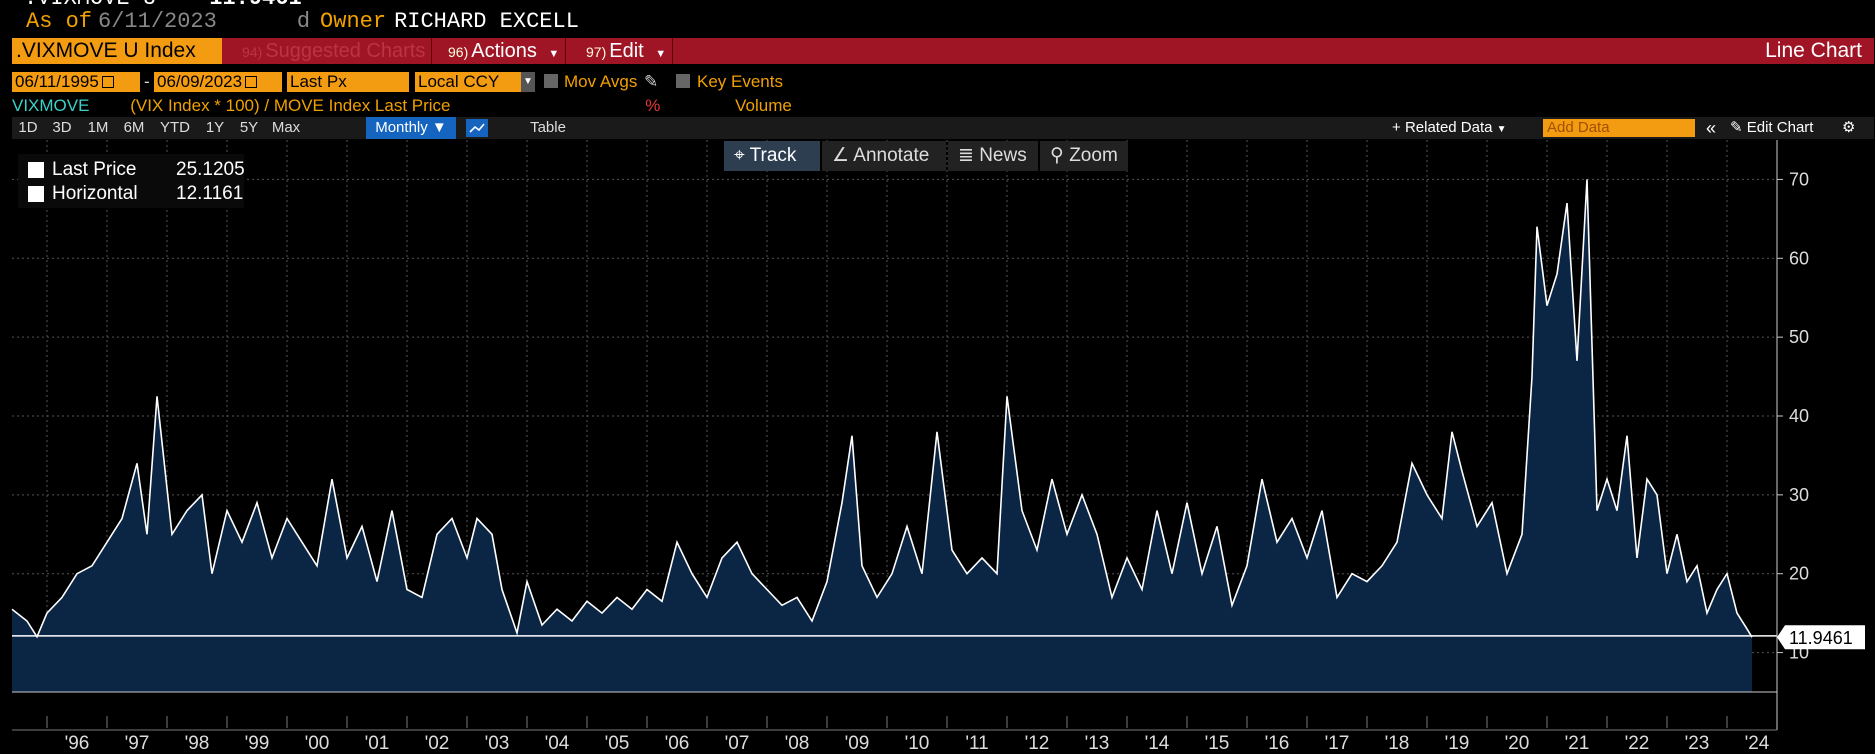 Image resolution: width=1875 pixels, height=754 pixels. I want to click on legend-swatch, so click(36, 194).